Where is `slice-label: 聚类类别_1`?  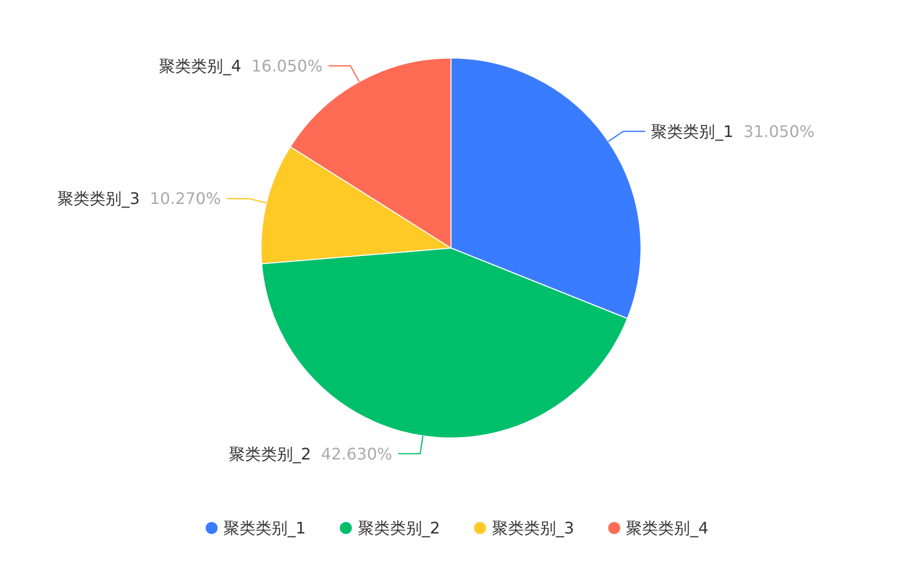
slice-label: 聚类类别_1 is located at coordinates (692, 131).